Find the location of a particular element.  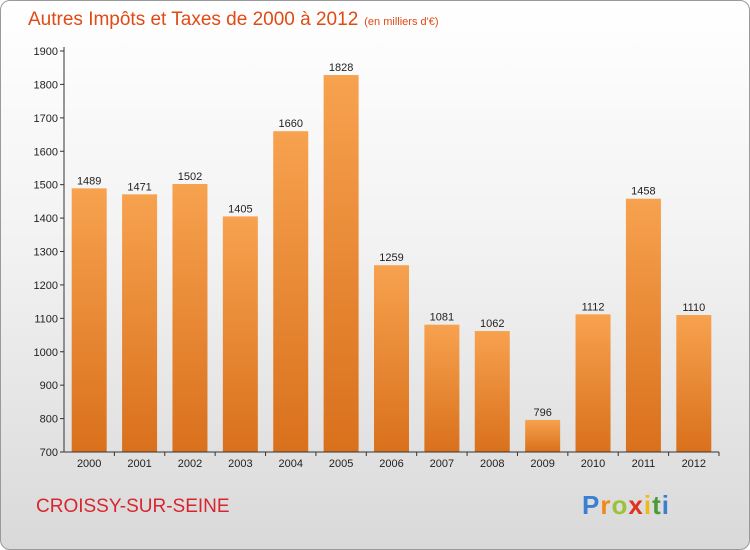

bar-2002 is located at coordinates (190, 317).